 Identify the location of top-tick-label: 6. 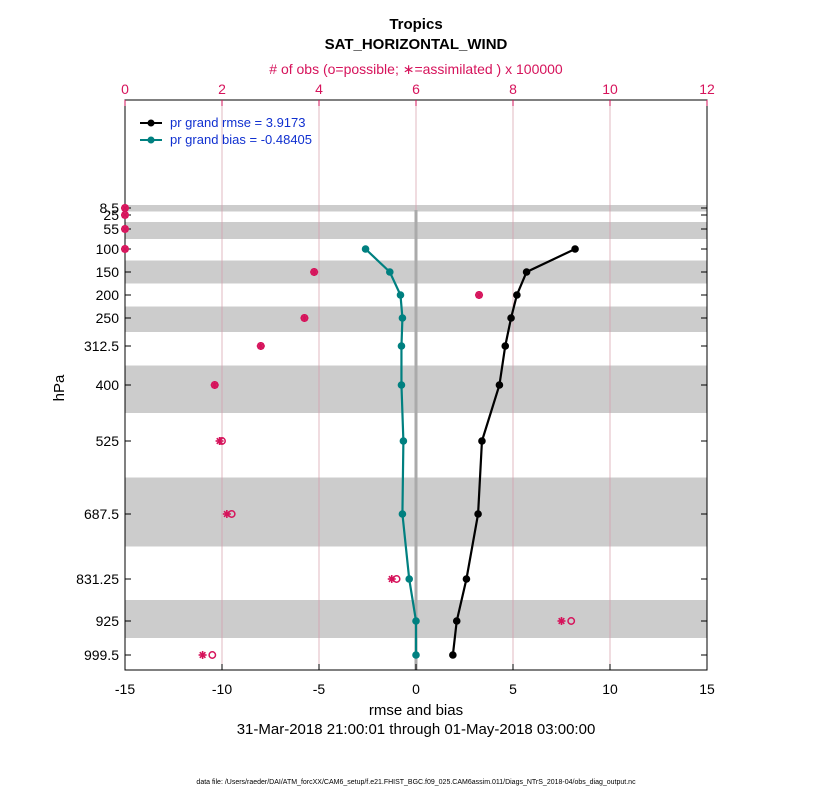
(416, 89).